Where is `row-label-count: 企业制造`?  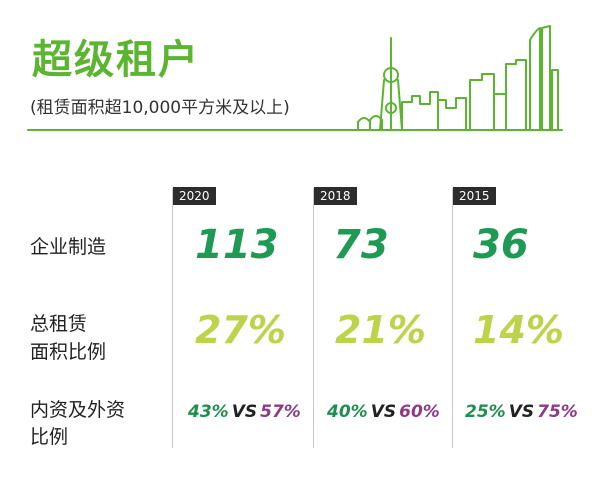 row-label-count: 企业制造 is located at coordinates (68, 247).